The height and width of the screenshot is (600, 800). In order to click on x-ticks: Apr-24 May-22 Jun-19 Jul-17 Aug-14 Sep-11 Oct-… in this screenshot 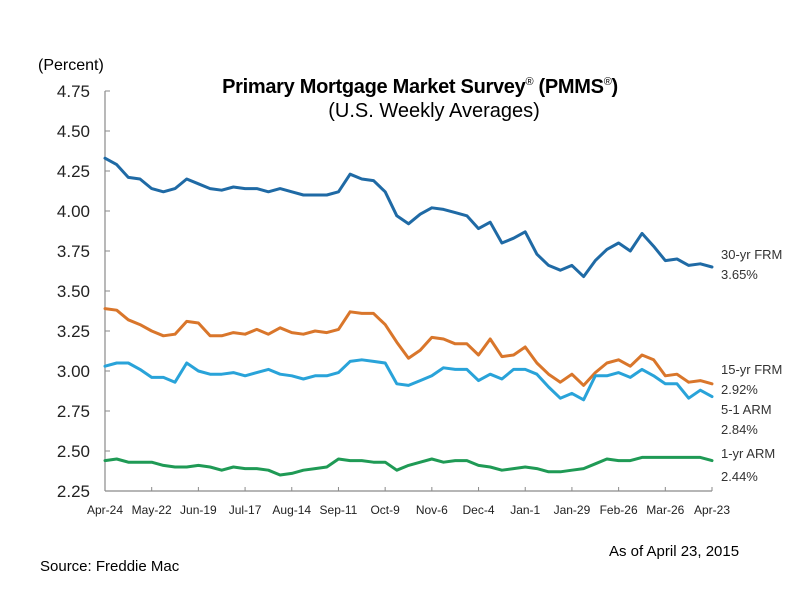, I will do `click(408, 502)`.